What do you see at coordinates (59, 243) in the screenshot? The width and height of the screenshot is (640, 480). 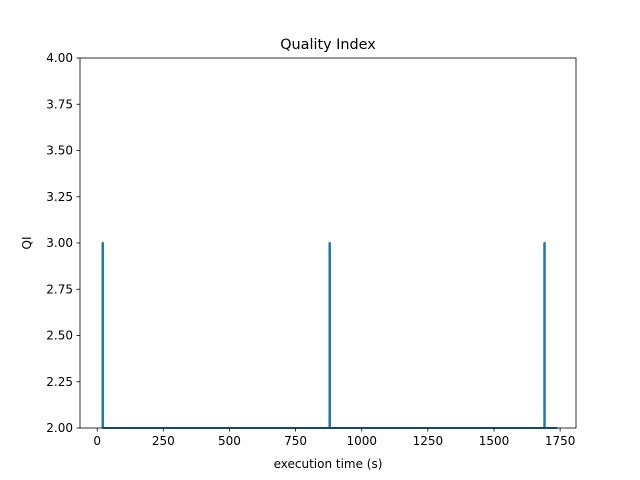 I see `y-tick-label: 3.00` at bounding box center [59, 243].